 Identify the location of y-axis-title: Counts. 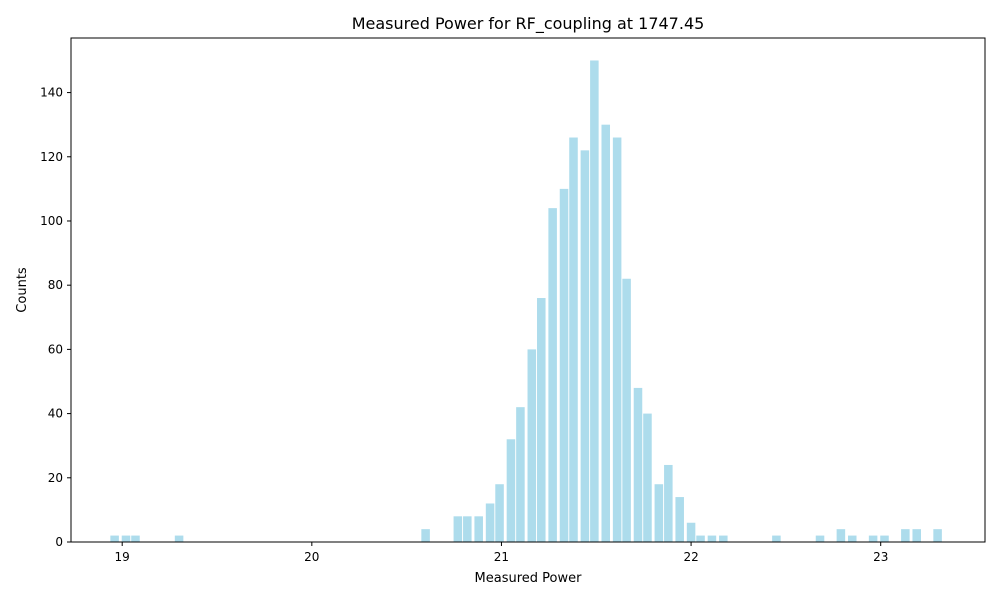
(22, 290).